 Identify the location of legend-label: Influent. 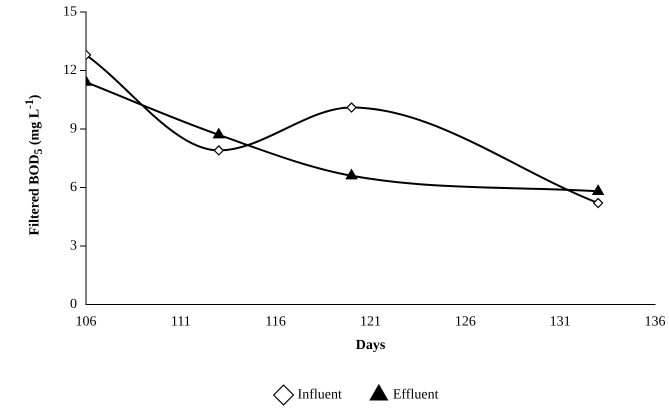
(320, 395).